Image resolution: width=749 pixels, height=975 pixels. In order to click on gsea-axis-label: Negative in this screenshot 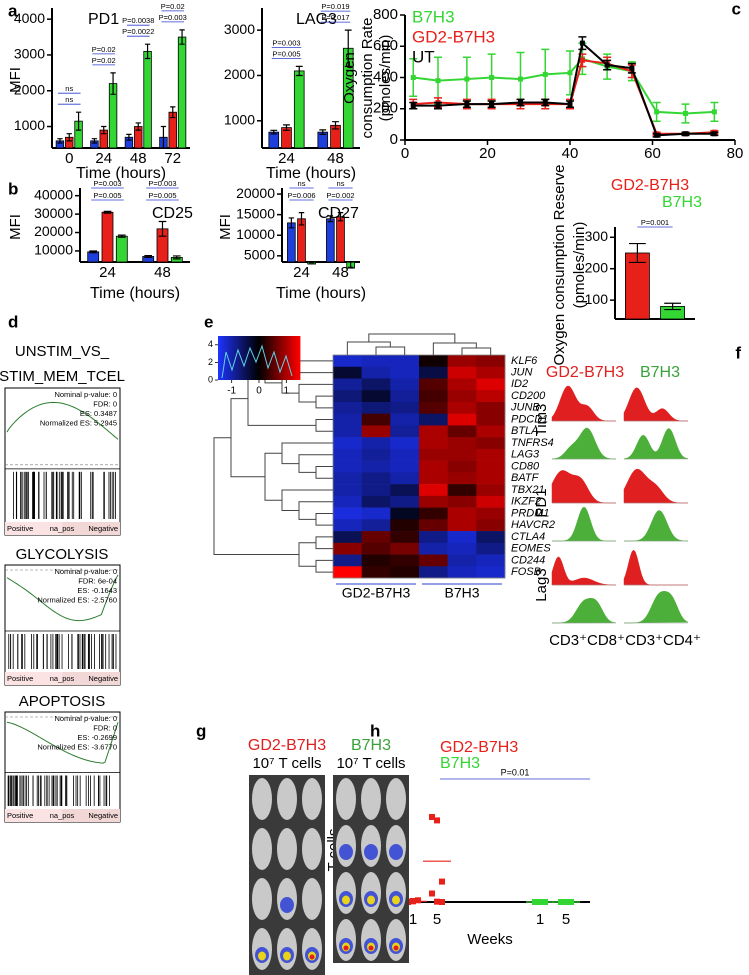, I will do `click(103, 528)`.